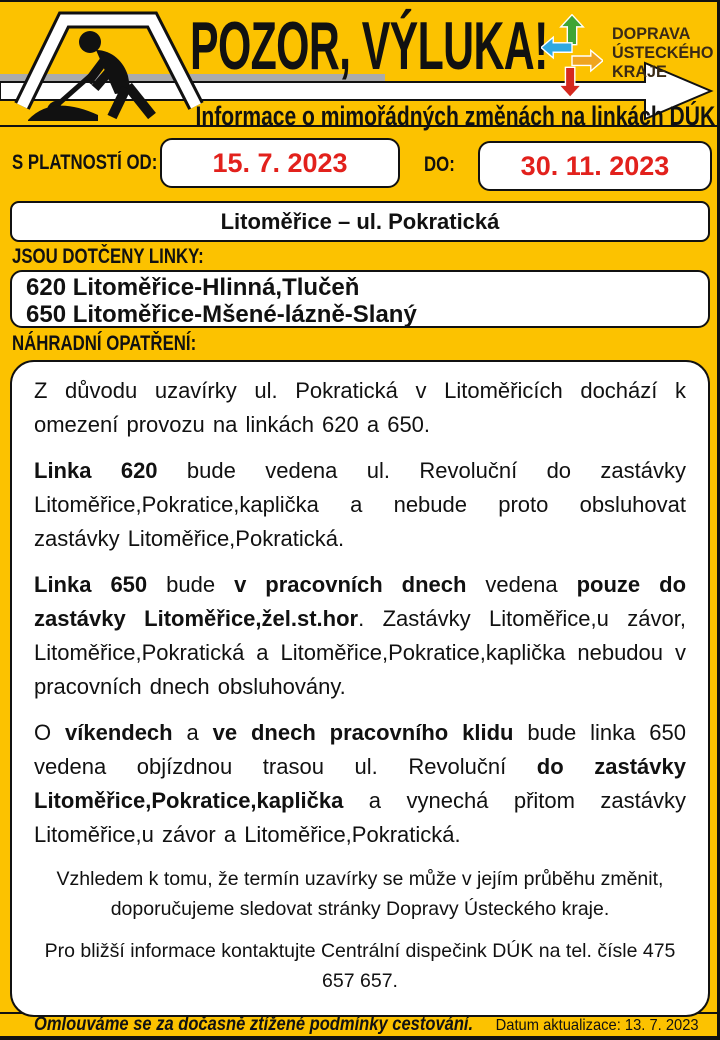 This screenshot has width=720, height=1040. Describe the element at coordinates (104, 343) in the screenshot. I see `measures-label-text: NÁHRADNÍ OPATŘENÍ:` at that location.